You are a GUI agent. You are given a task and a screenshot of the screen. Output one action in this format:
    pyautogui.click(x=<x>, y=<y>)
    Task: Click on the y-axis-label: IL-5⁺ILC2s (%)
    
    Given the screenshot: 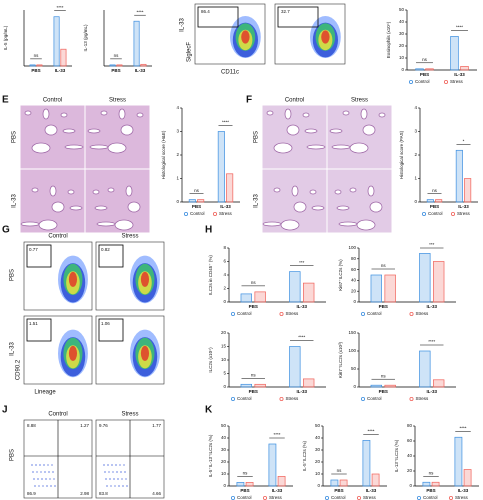 What is the action you would take?
    pyautogui.click(x=304, y=455)
    